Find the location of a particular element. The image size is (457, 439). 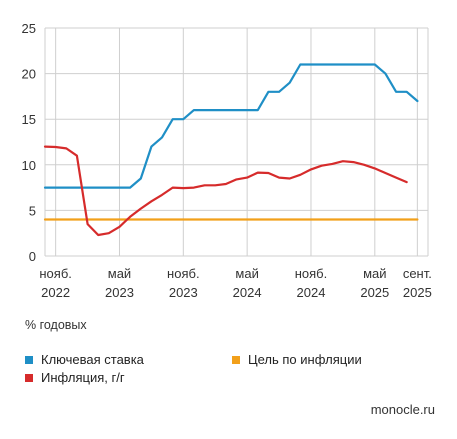

legend-label-inflation: Инфляция, г/г is located at coordinates (83, 377).